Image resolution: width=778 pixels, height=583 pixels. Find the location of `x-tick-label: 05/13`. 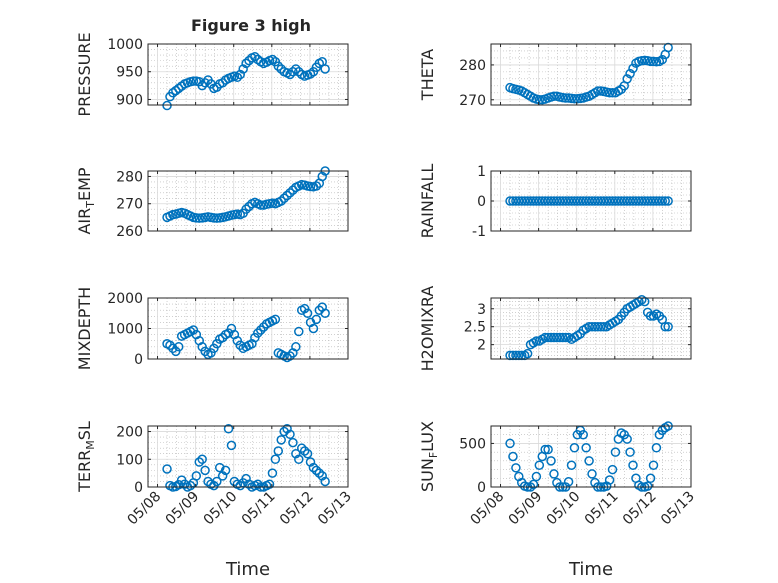

x-tick-label: 05/13 is located at coordinates (335, 509).